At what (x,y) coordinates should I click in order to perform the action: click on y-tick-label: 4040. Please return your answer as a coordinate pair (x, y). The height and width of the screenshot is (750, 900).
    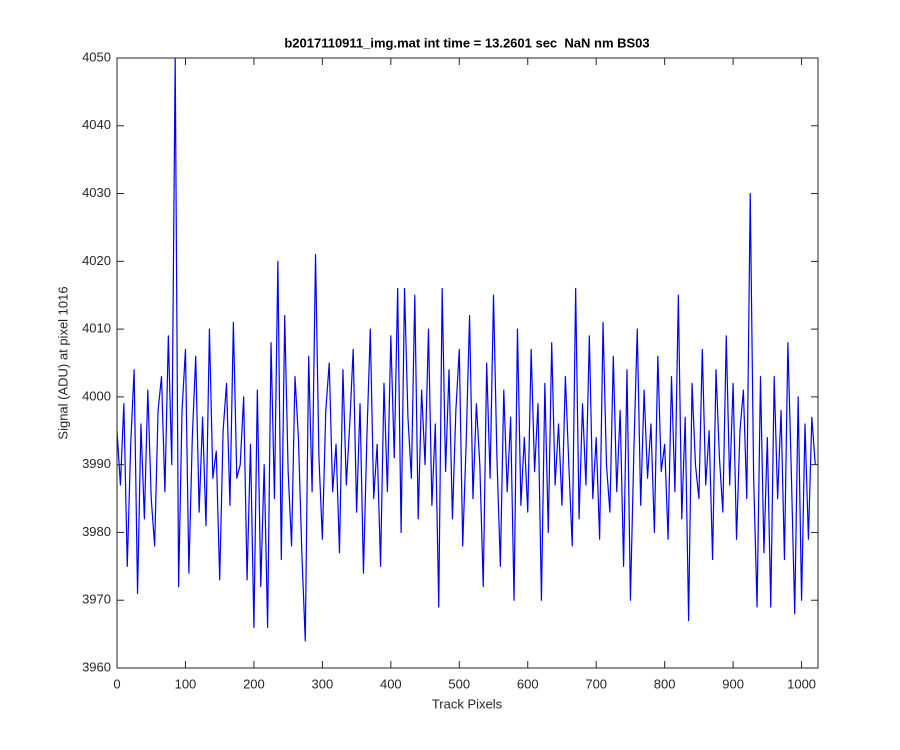
    Looking at the image, I should click on (96, 124).